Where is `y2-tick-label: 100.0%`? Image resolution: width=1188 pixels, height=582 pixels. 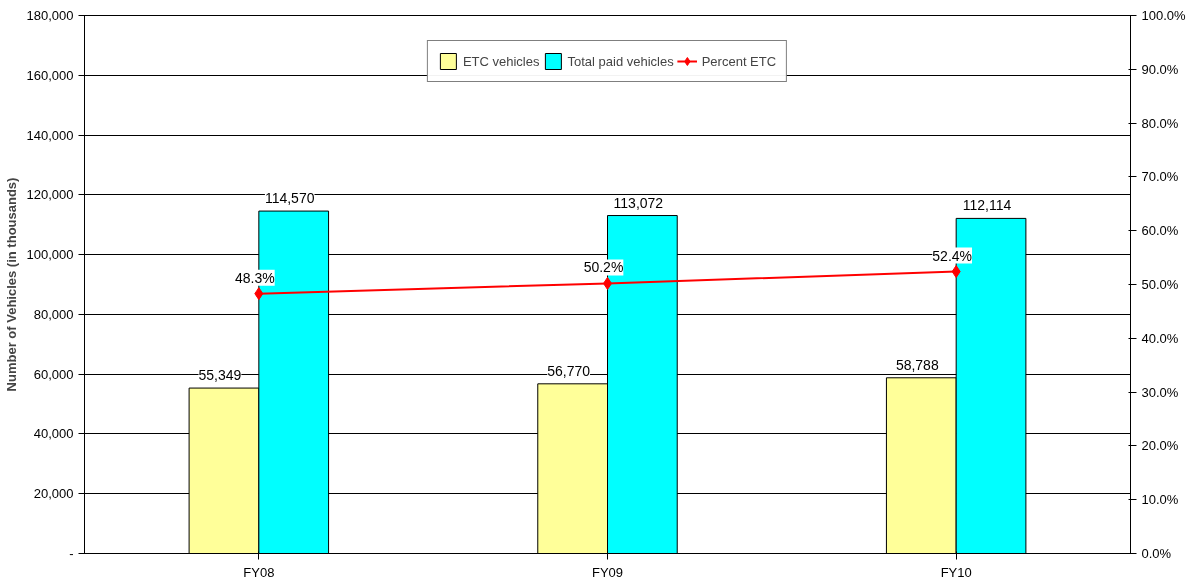
y2-tick-label: 100.0% is located at coordinates (1164, 15).